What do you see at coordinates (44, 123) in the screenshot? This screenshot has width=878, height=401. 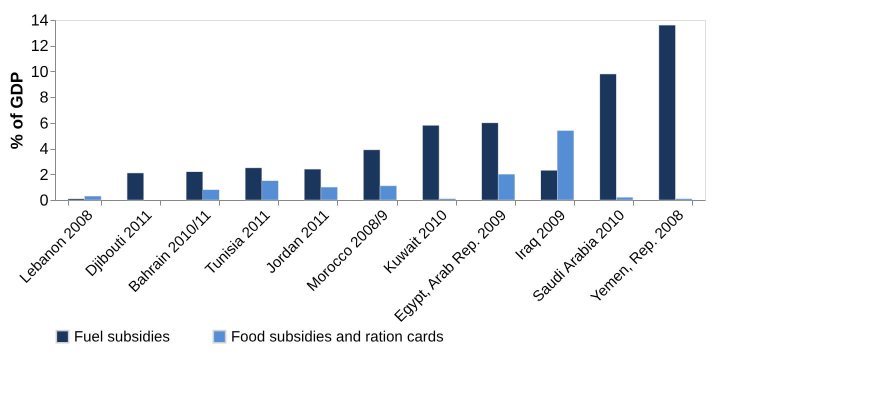 I see `y-tick-label: 6` at bounding box center [44, 123].